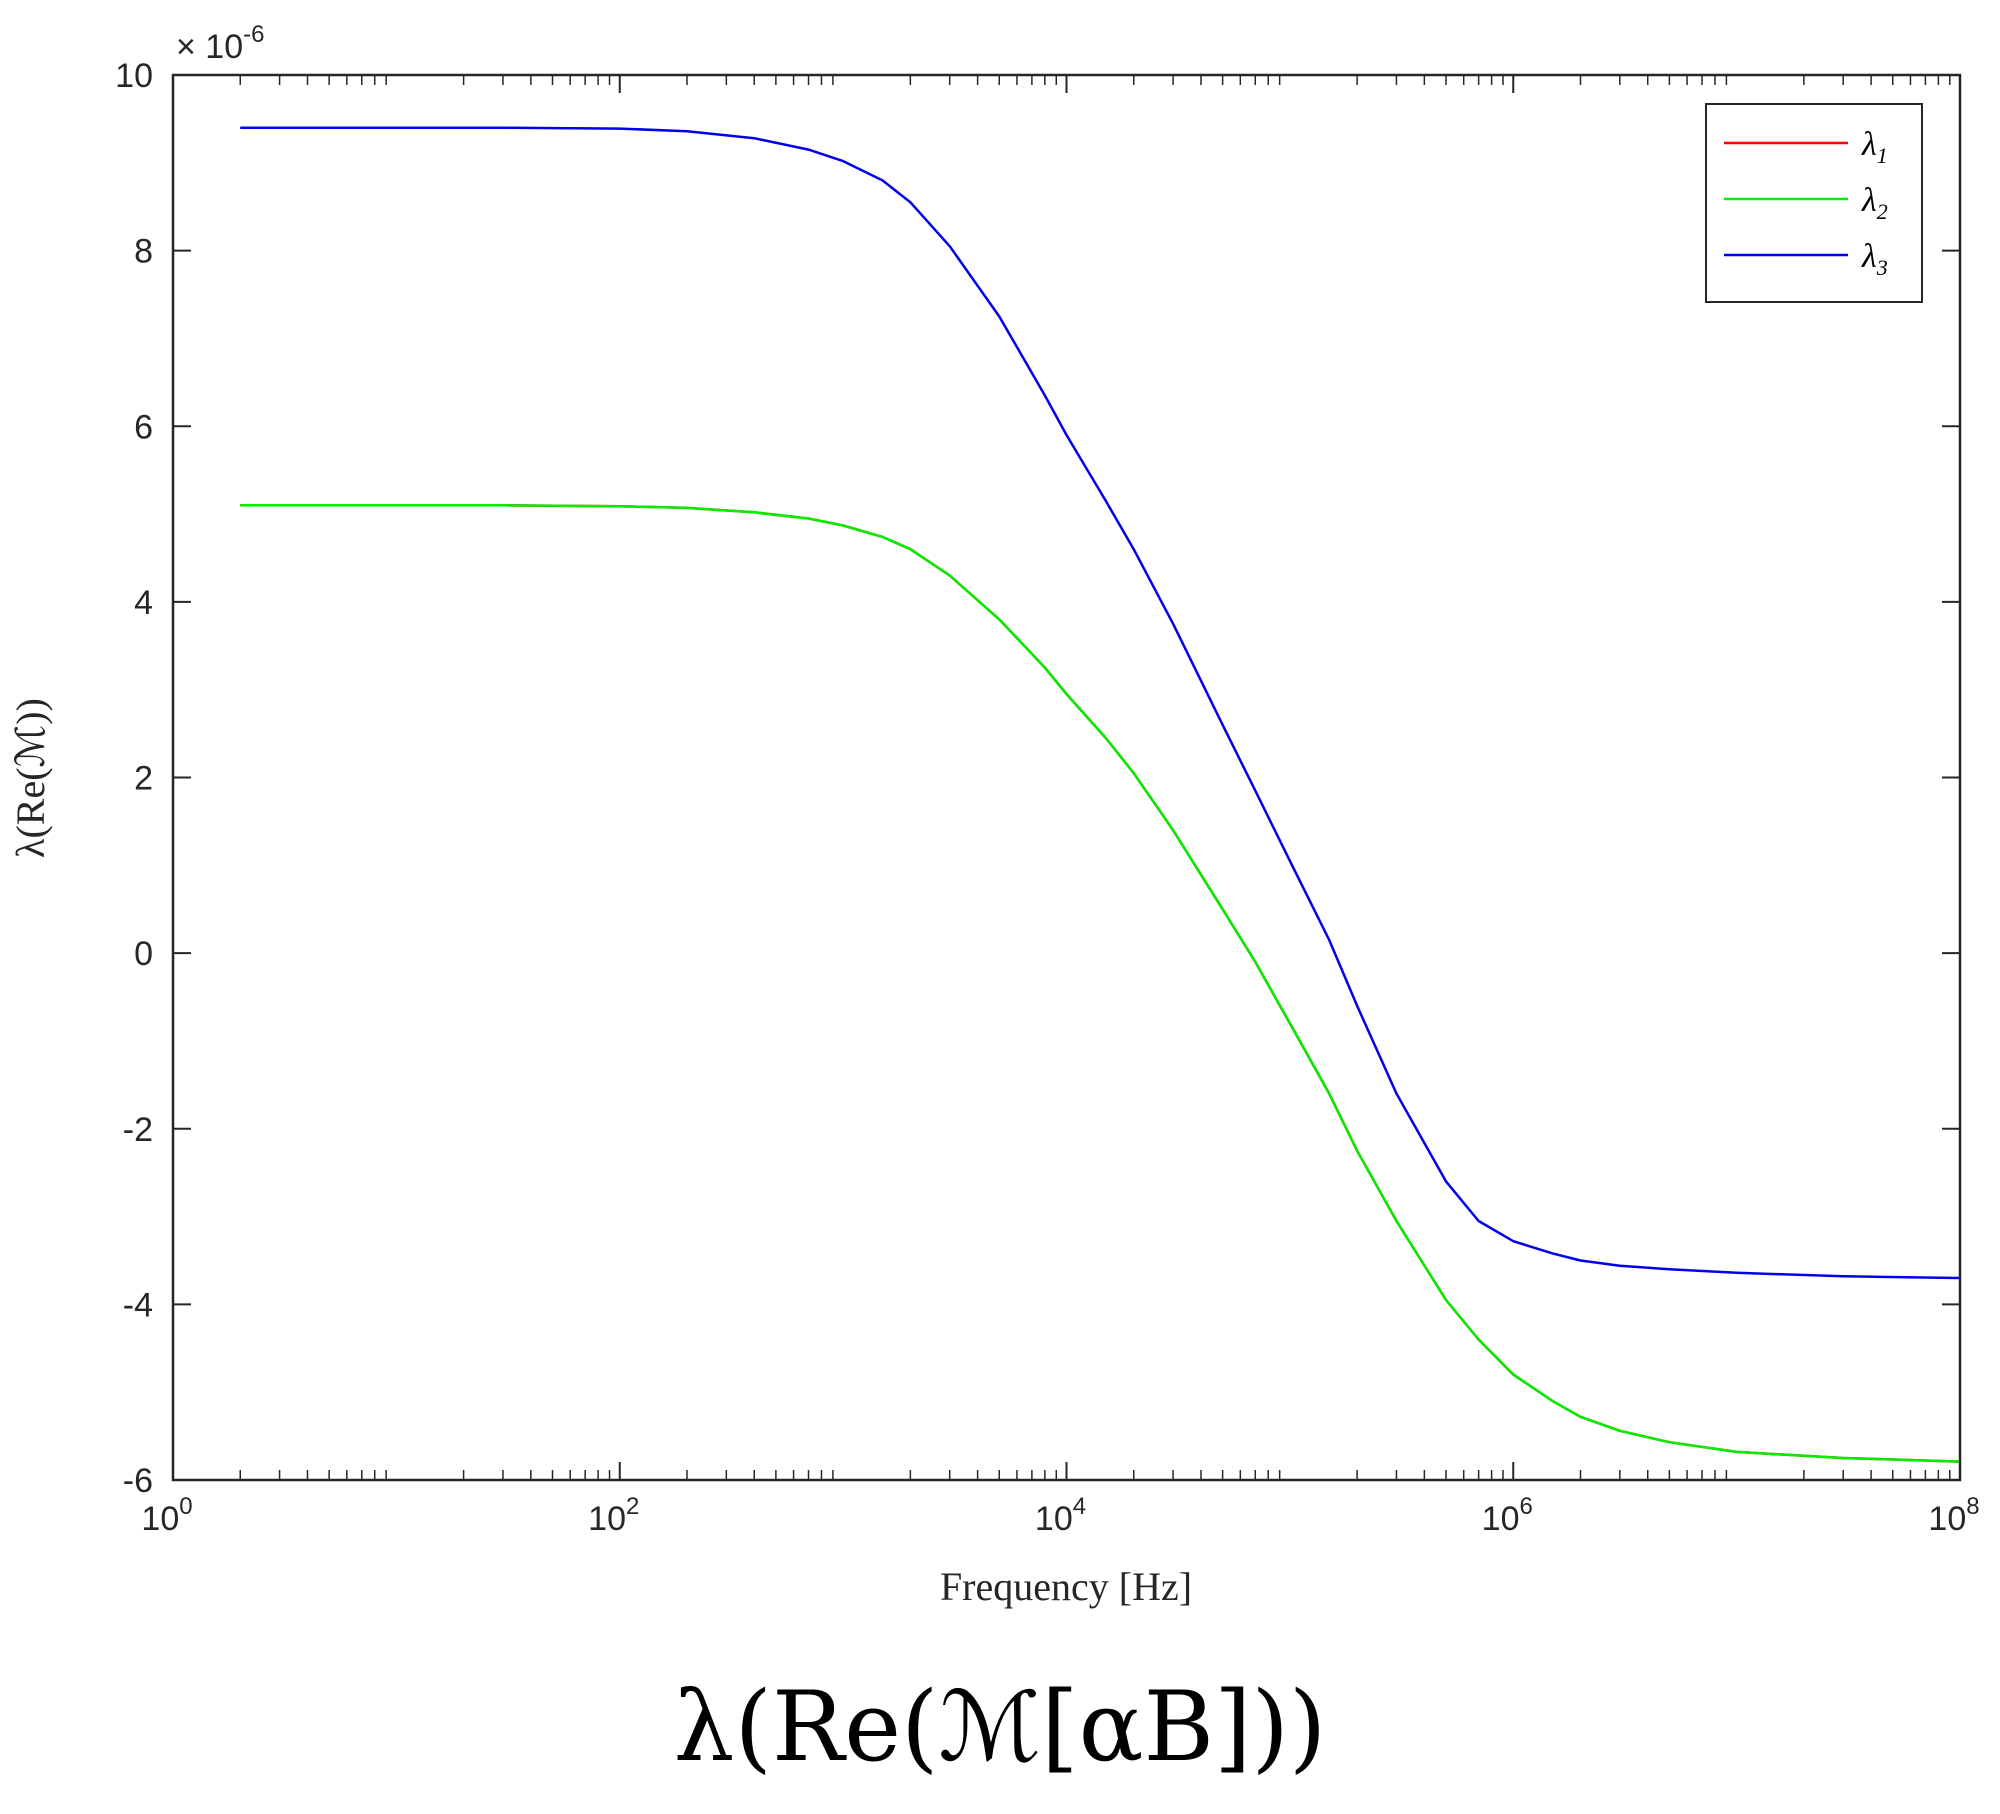  I want to click on legend-subscript: 3, so click(1882, 267).